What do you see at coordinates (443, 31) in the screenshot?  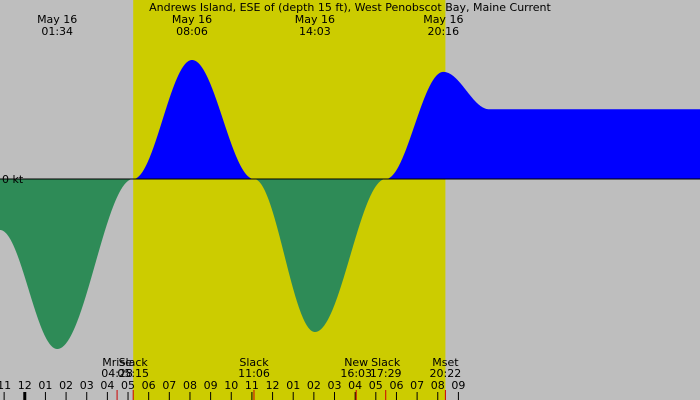 I see `peak-time-label: 20:16` at bounding box center [443, 31].